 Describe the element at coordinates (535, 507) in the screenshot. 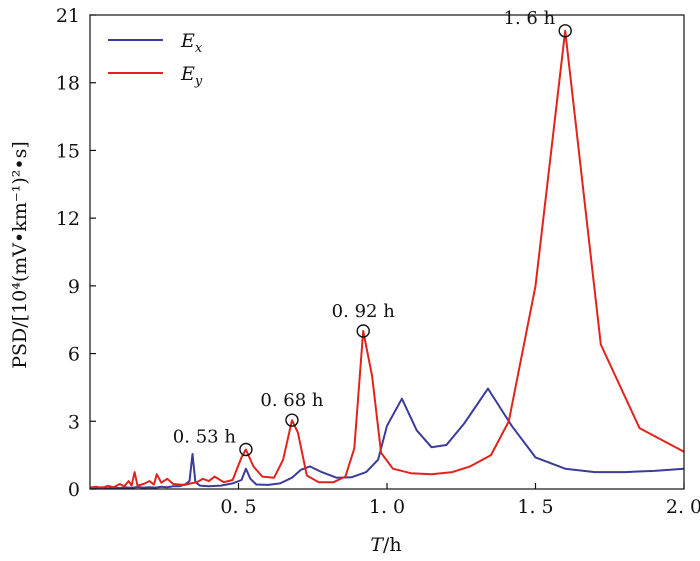

I see `x-tick-label: 1. 5` at that location.